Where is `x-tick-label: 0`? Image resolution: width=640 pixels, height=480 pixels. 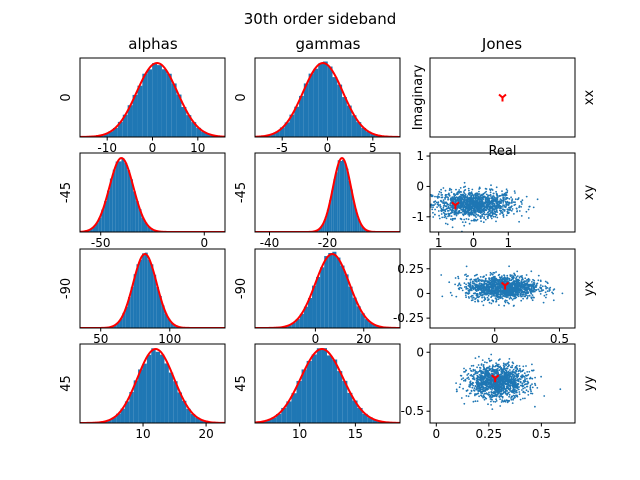
x-tick-label: 0 is located at coordinates (153, 148).